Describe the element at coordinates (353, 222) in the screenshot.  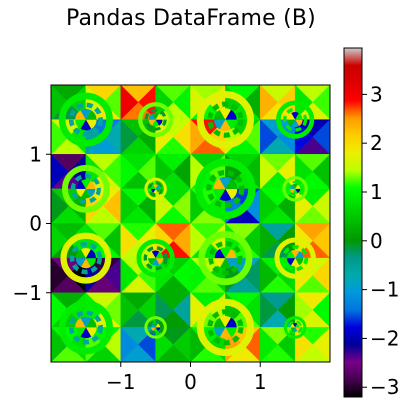
I see `colorbar` at that location.